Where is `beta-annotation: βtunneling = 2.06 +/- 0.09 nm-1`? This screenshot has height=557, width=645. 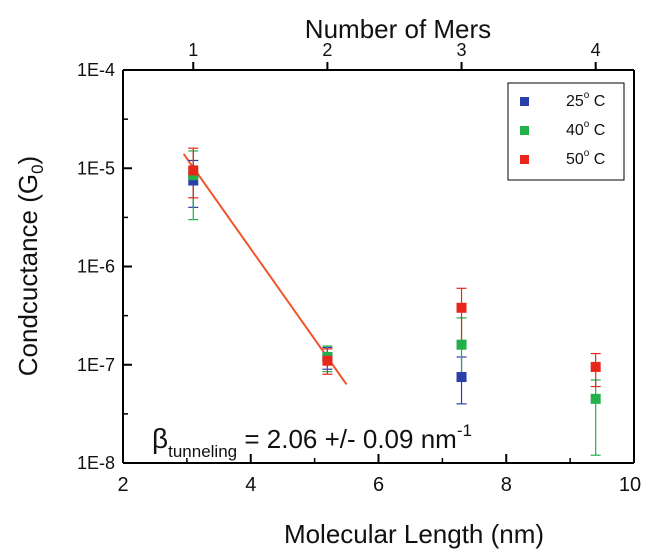
beta-annotation: βtunneling = 2.06 +/- 0.09 nm-1 is located at coordinates (312, 441).